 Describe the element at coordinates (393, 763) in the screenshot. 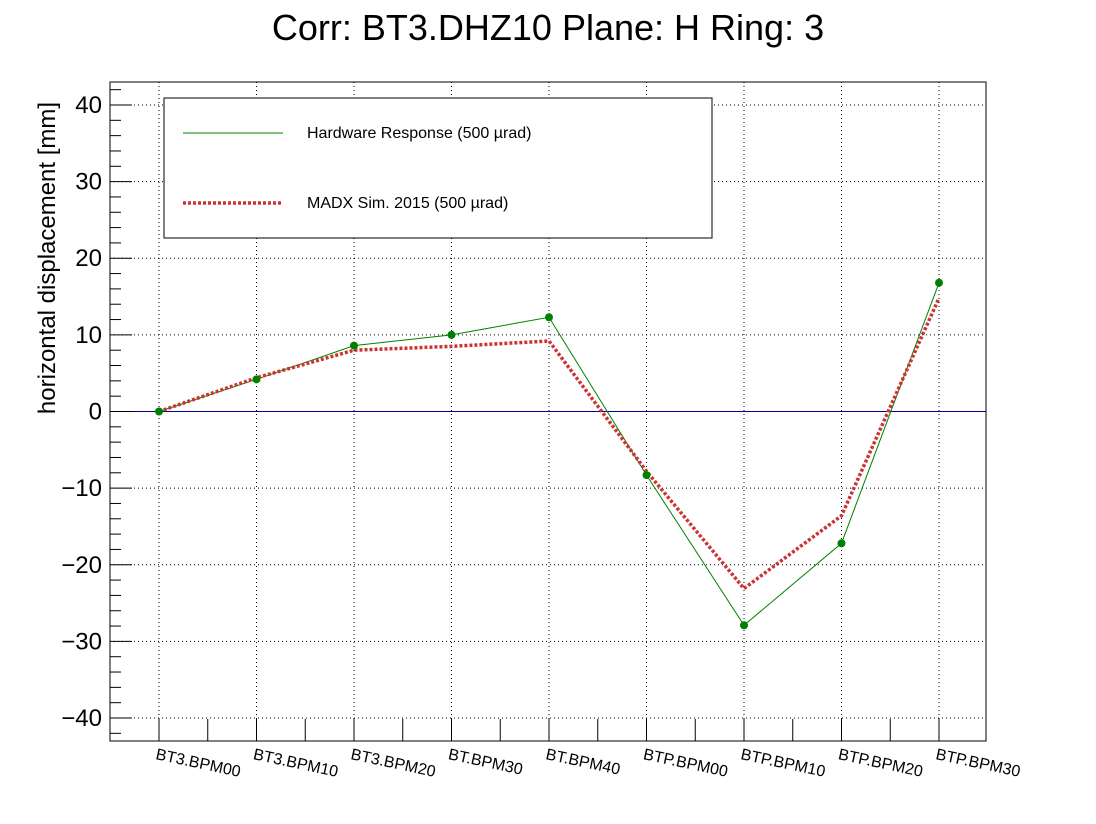

I see `x-tick-label-bt3-bpm20: BT3.BPM20` at that location.